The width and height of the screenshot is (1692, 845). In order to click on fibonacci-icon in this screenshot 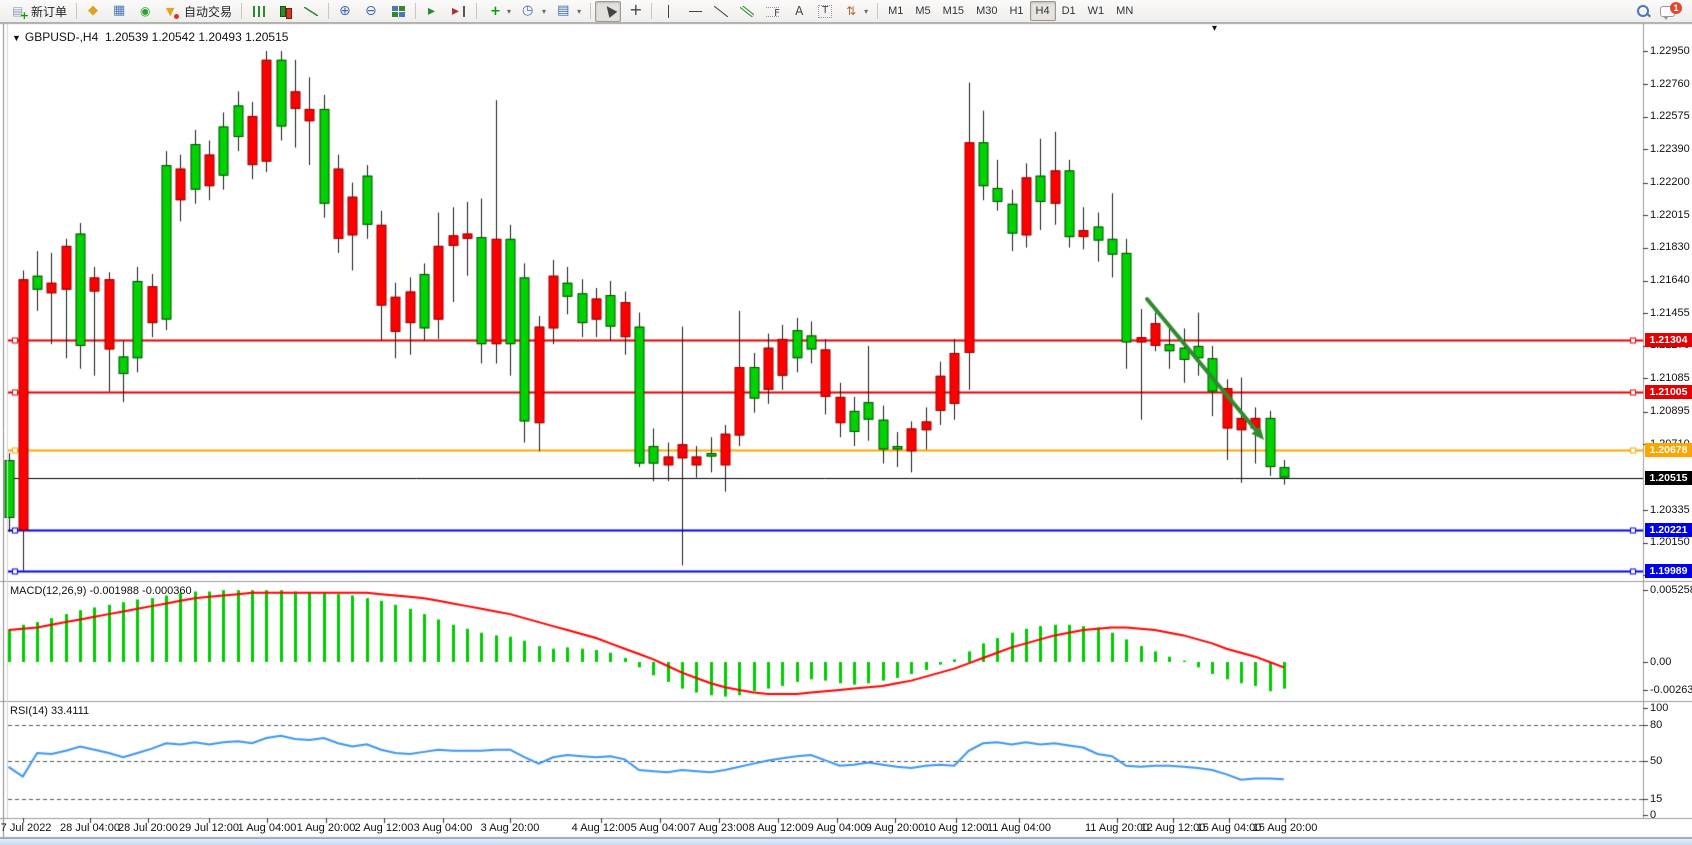, I will do `click(773, 11)`.